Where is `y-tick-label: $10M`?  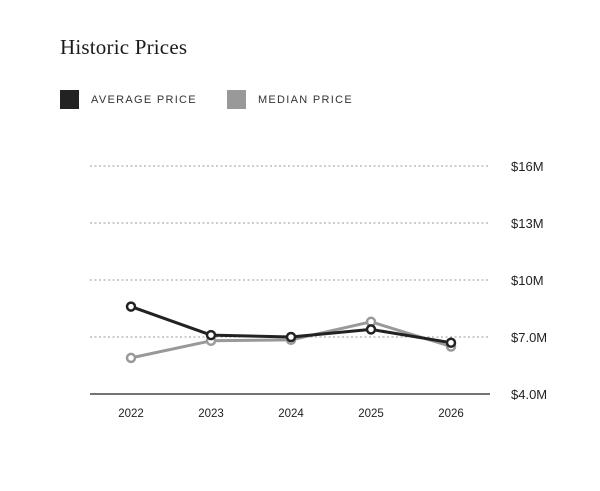 y-tick-label: $10M is located at coordinates (527, 280).